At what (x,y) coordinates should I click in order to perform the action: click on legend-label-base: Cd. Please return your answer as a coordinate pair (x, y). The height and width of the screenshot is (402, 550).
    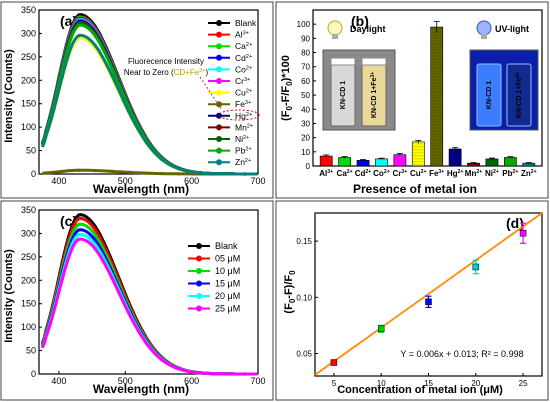
    Looking at the image, I should click on (240, 58).